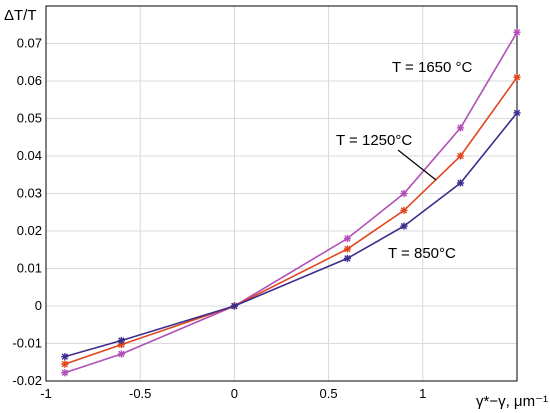  What do you see at coordinates (374, 140) in the screenshot?
I see `annotation-label: T = 1250°C` at bounding box center [374, 140].